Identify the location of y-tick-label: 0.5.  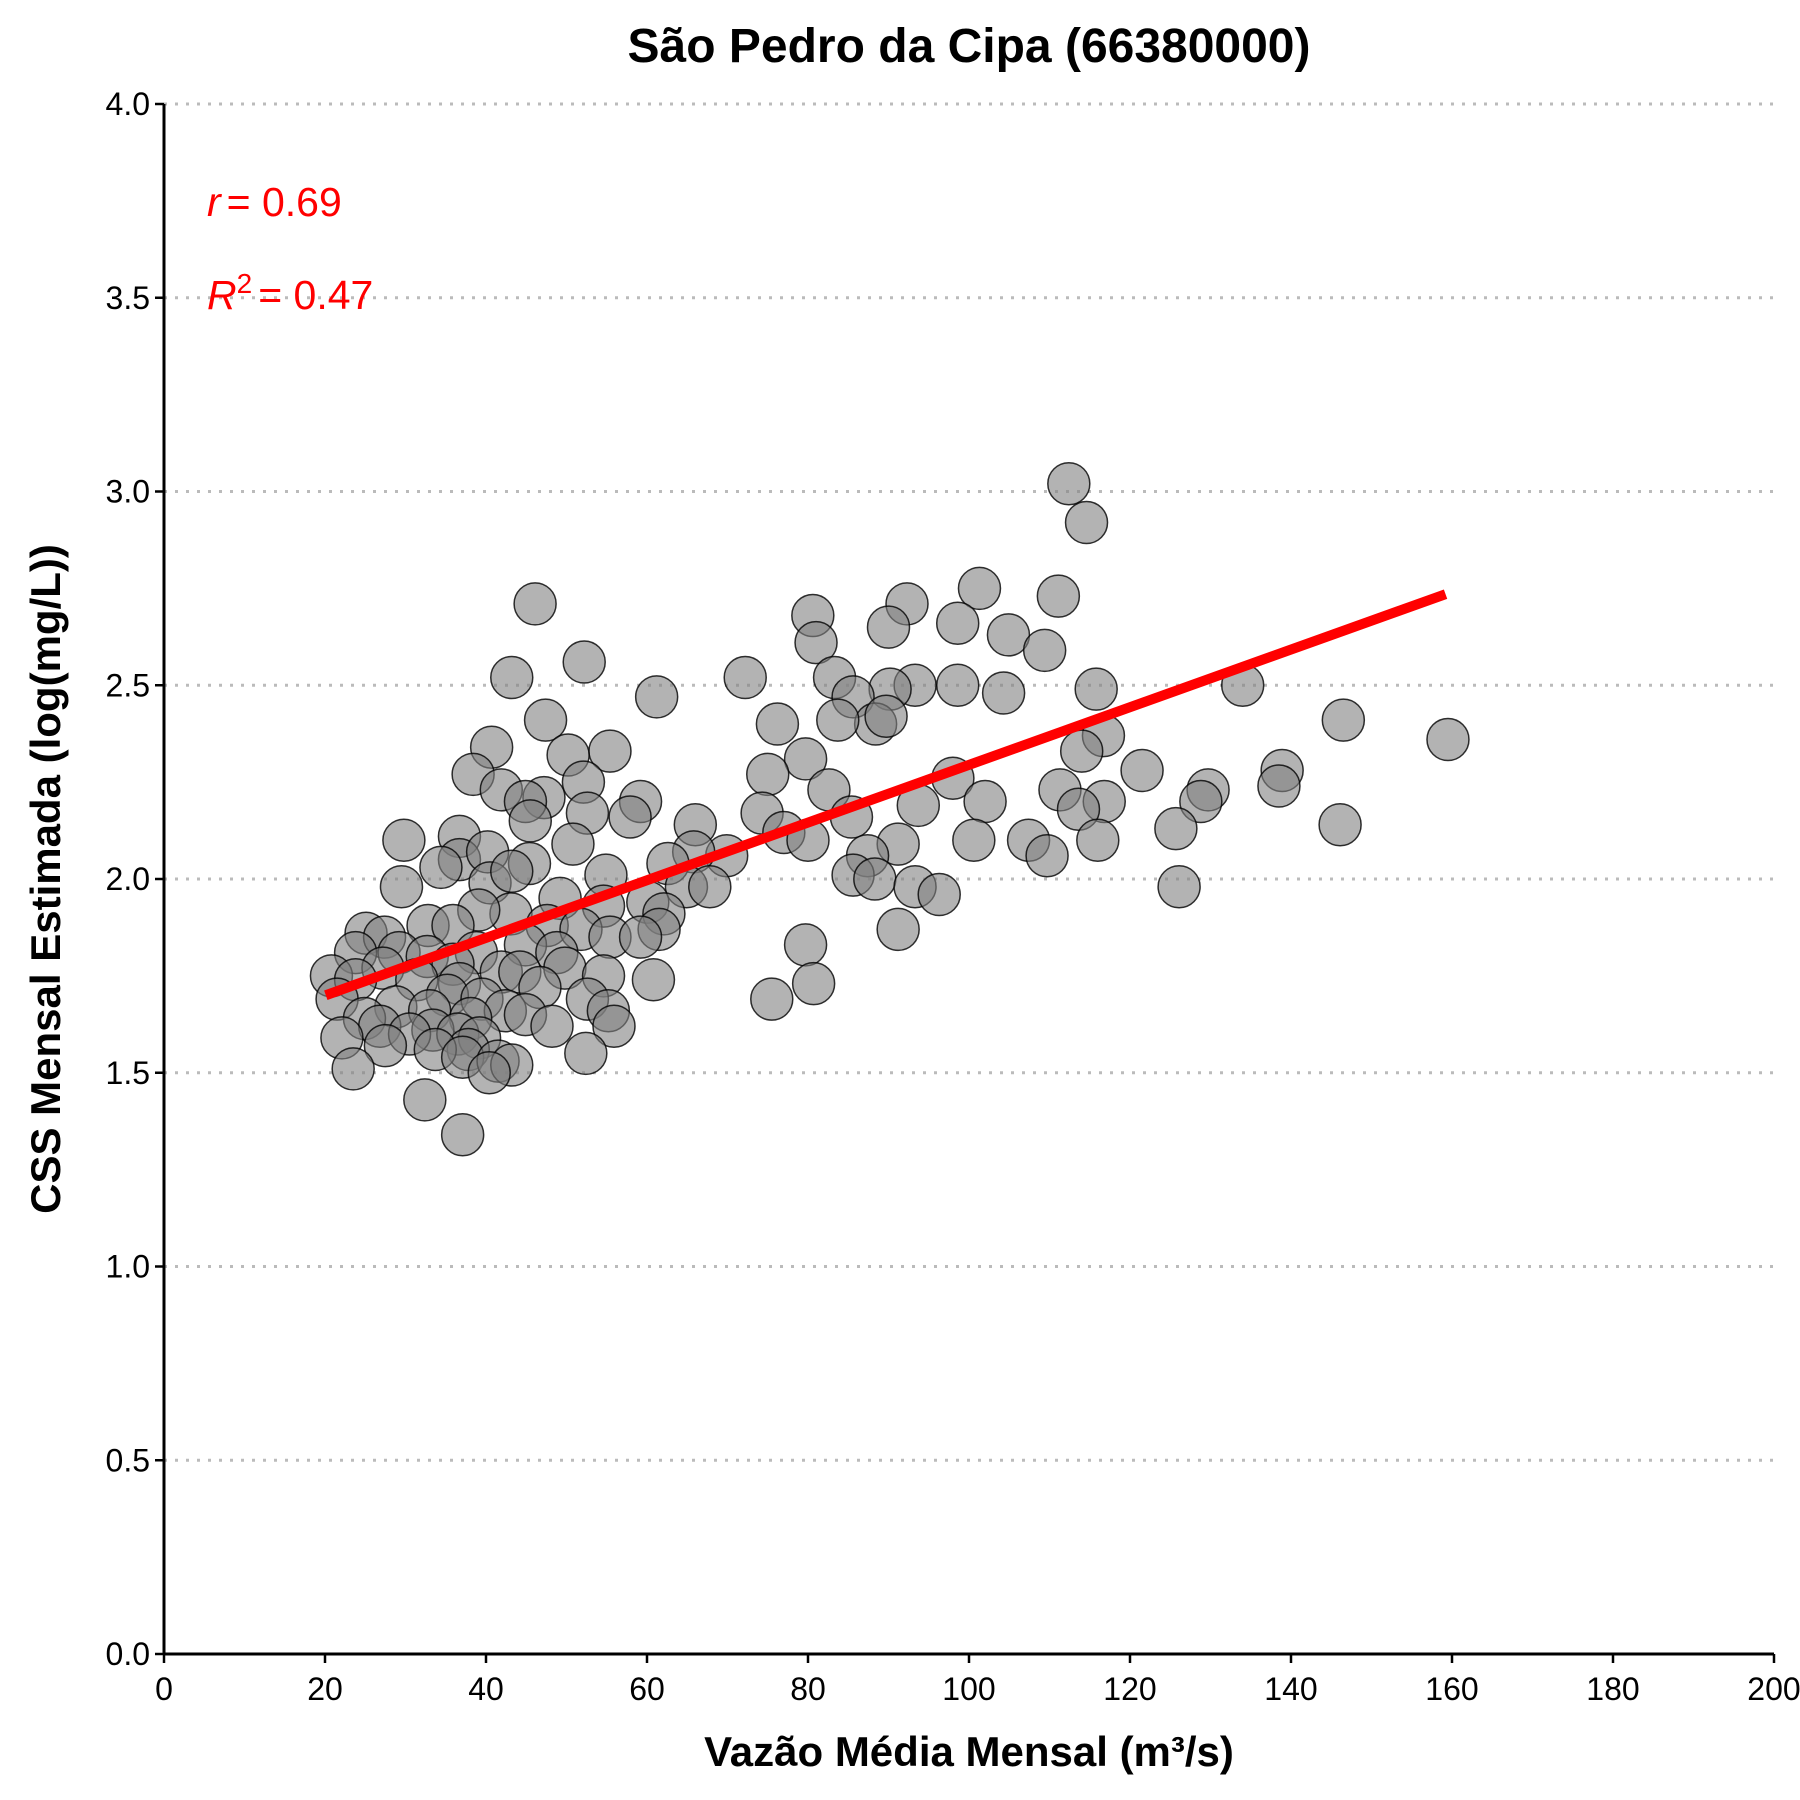
(128, 1460).